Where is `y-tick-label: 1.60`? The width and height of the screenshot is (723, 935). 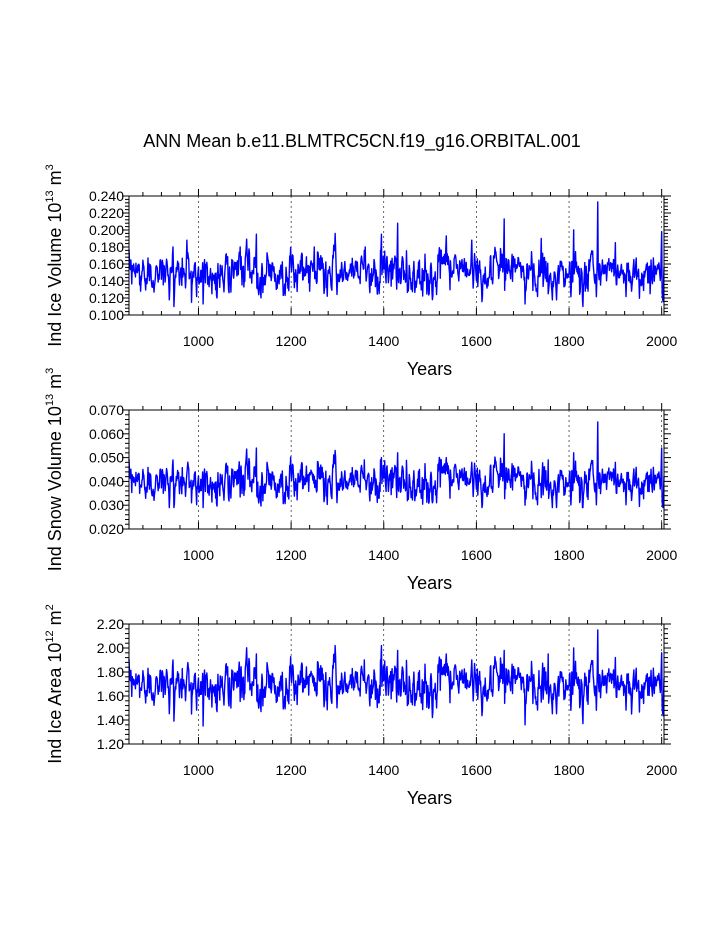
y-tick-label: 1.60 is located at coordinates (110, 696).